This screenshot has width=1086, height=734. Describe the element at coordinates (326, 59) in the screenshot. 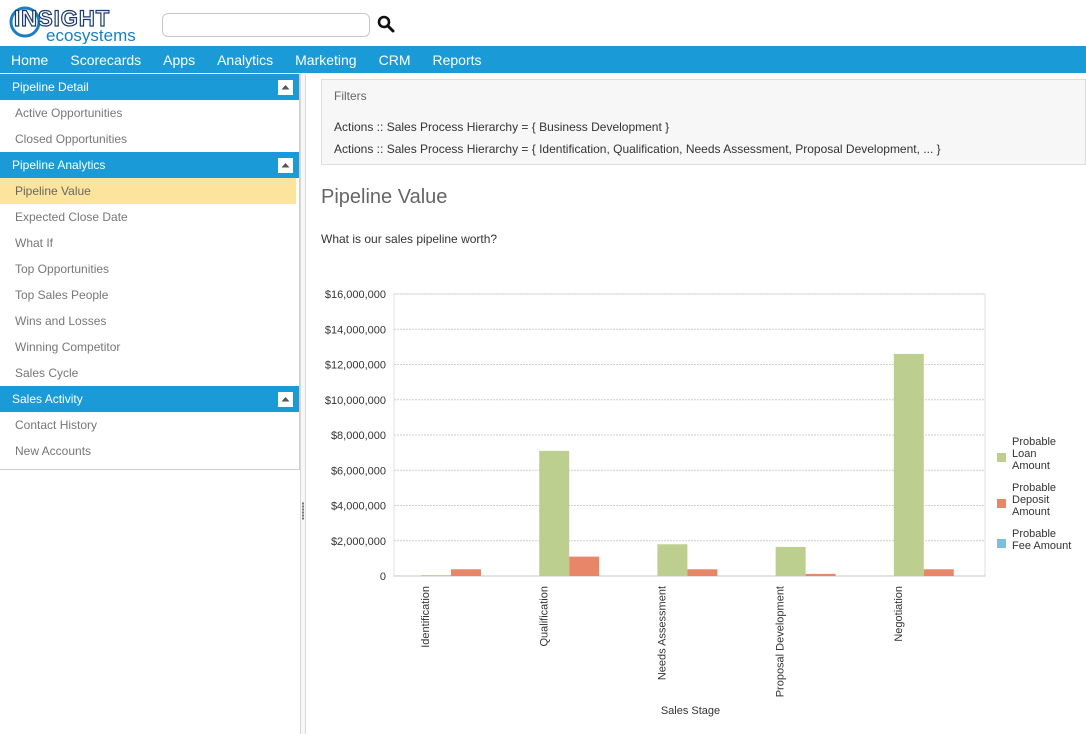

I see `nav-marketing: Marketing` at that location.